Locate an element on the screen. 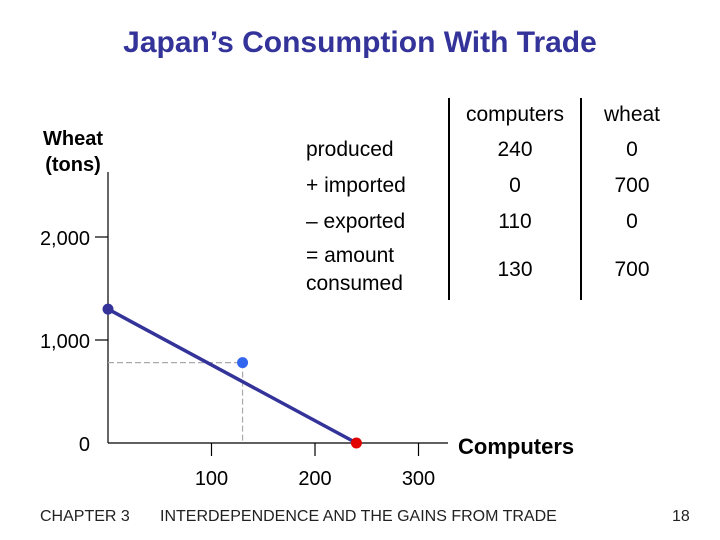 The width and height of the screenshot is (720, 540). table-row: = amount consumed 130 700 is located at coordinates (489, 270).